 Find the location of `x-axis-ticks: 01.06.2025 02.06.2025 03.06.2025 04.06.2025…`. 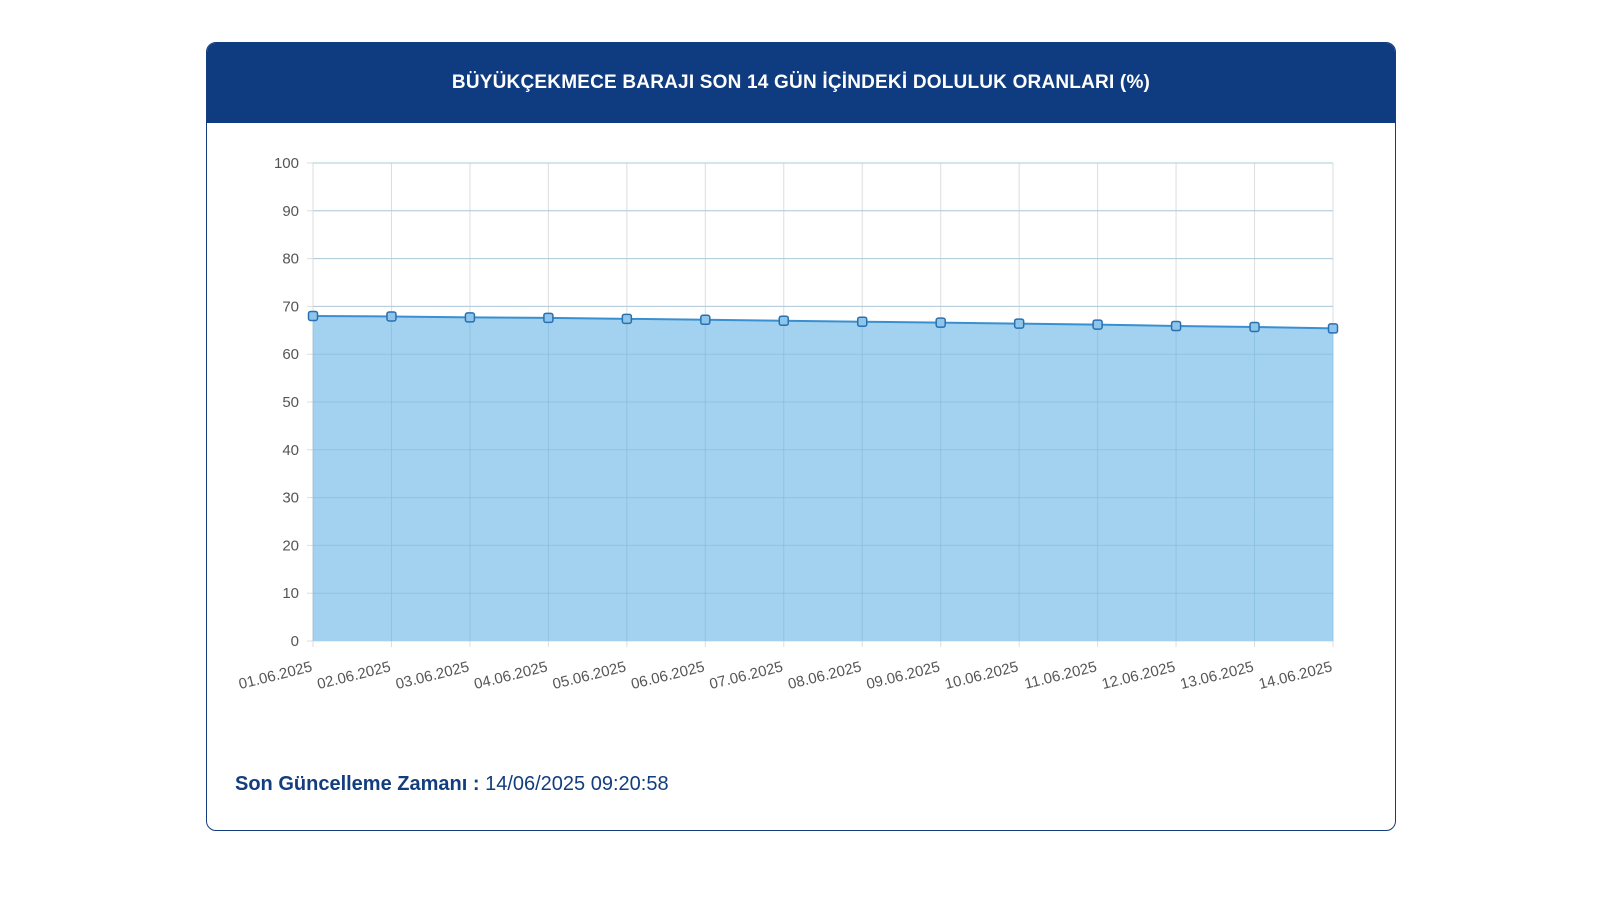

x-axis-ticks: 01.06.2025 02.06.2025 03.06.2025 04.06.2025… is located at coordinates (785, 675).